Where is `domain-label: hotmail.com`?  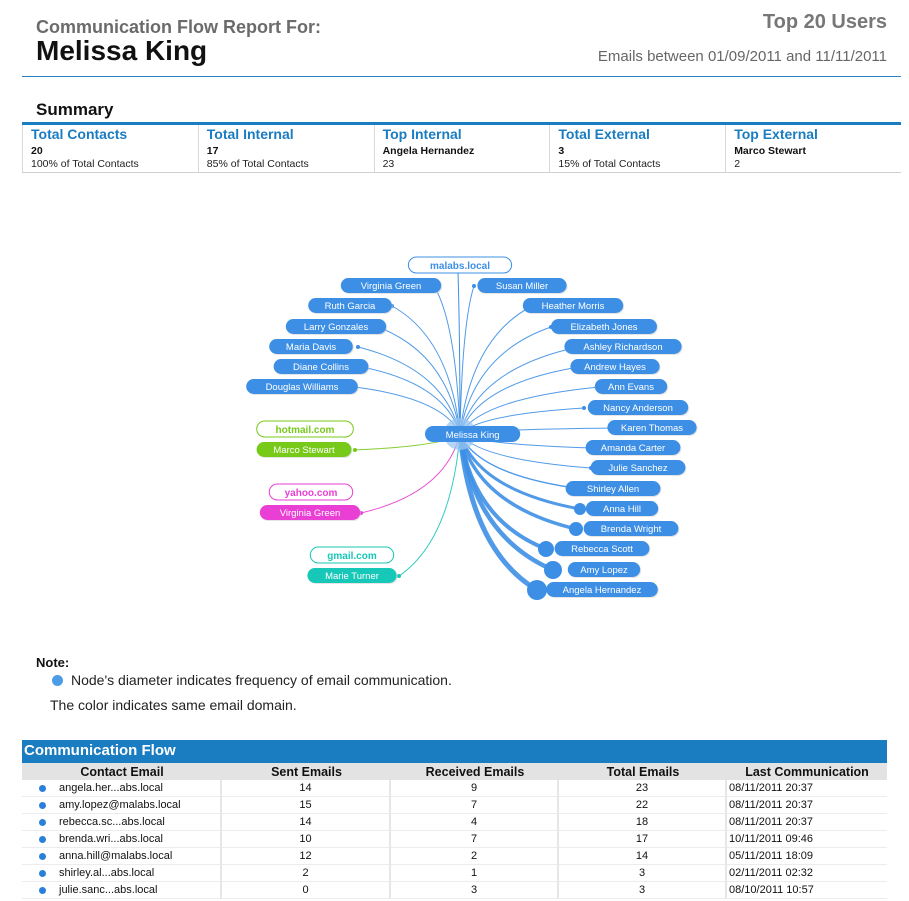 domain-label: hotmail.com is located at coordinates (305, 430).